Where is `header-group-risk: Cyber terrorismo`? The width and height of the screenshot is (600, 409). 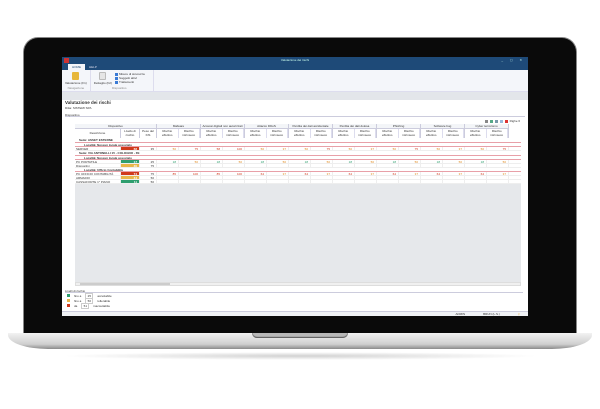 header-group-risk: Cyber terrorismo is located at coordinates (487, 126).